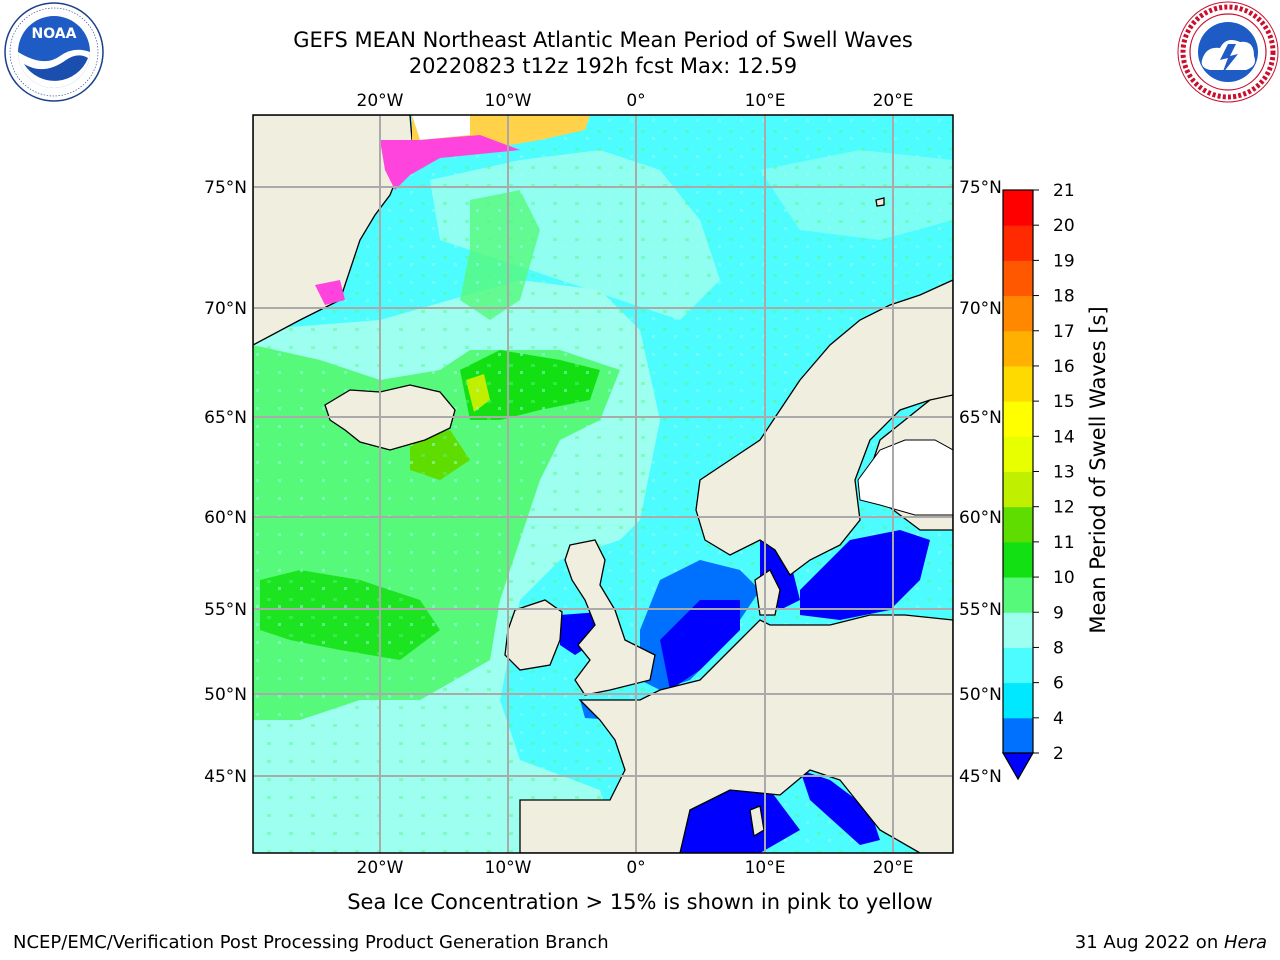 The height and width of the screenshot is (960, 1280). I want to click on land-bear-island, so click(880, 202).